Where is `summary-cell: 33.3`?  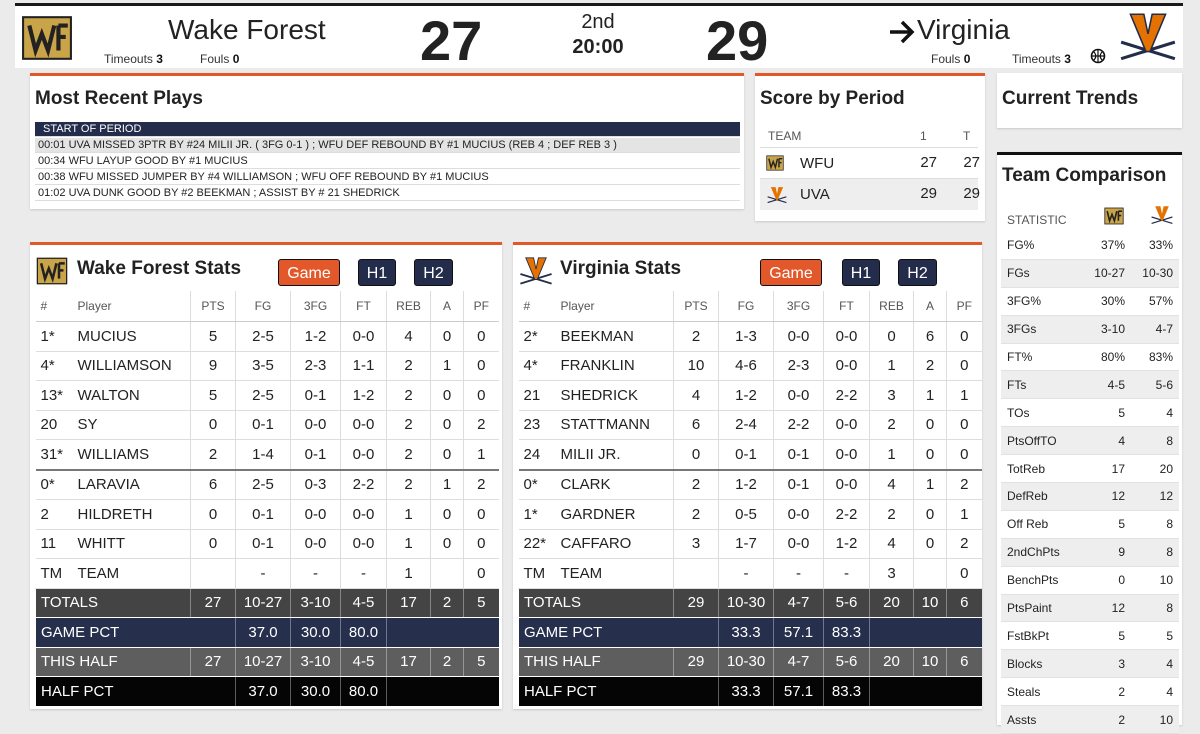
summary-cell: 33.3 is located at coordinates (746, 691).